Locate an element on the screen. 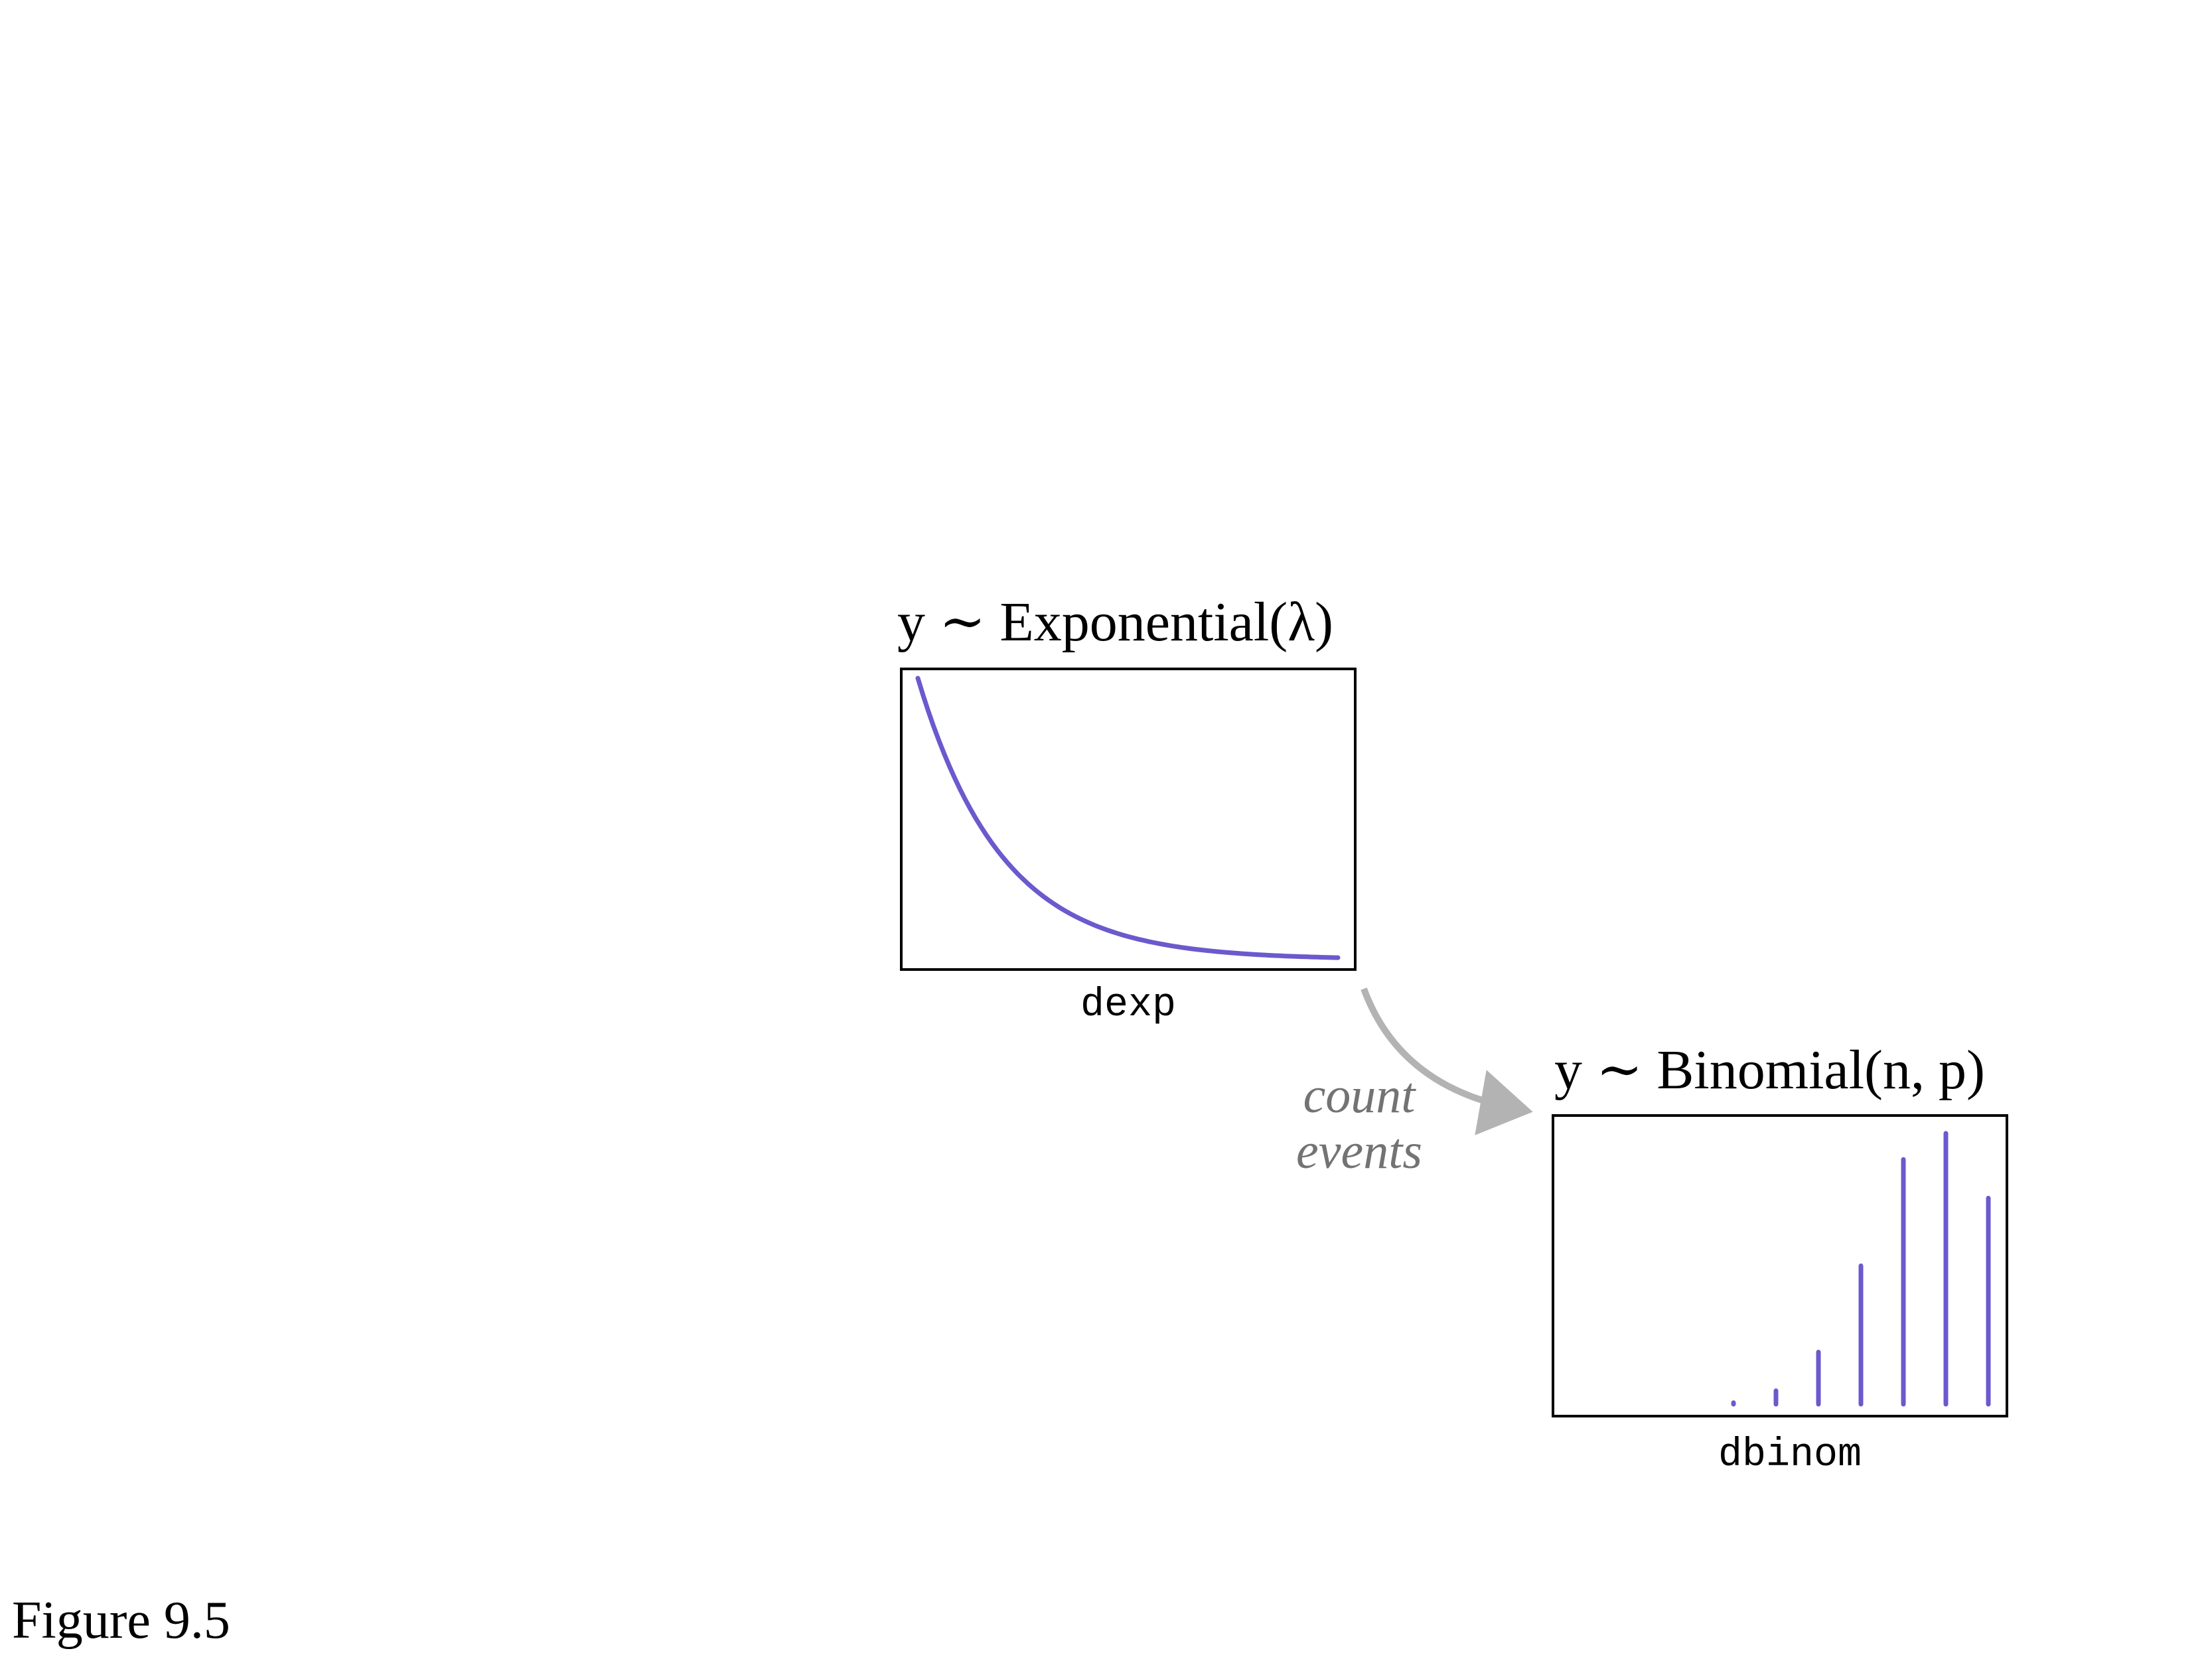 This screenshot has width=2212, height=1659. exponential-plot-frame is located at coordinates (1129, 819).